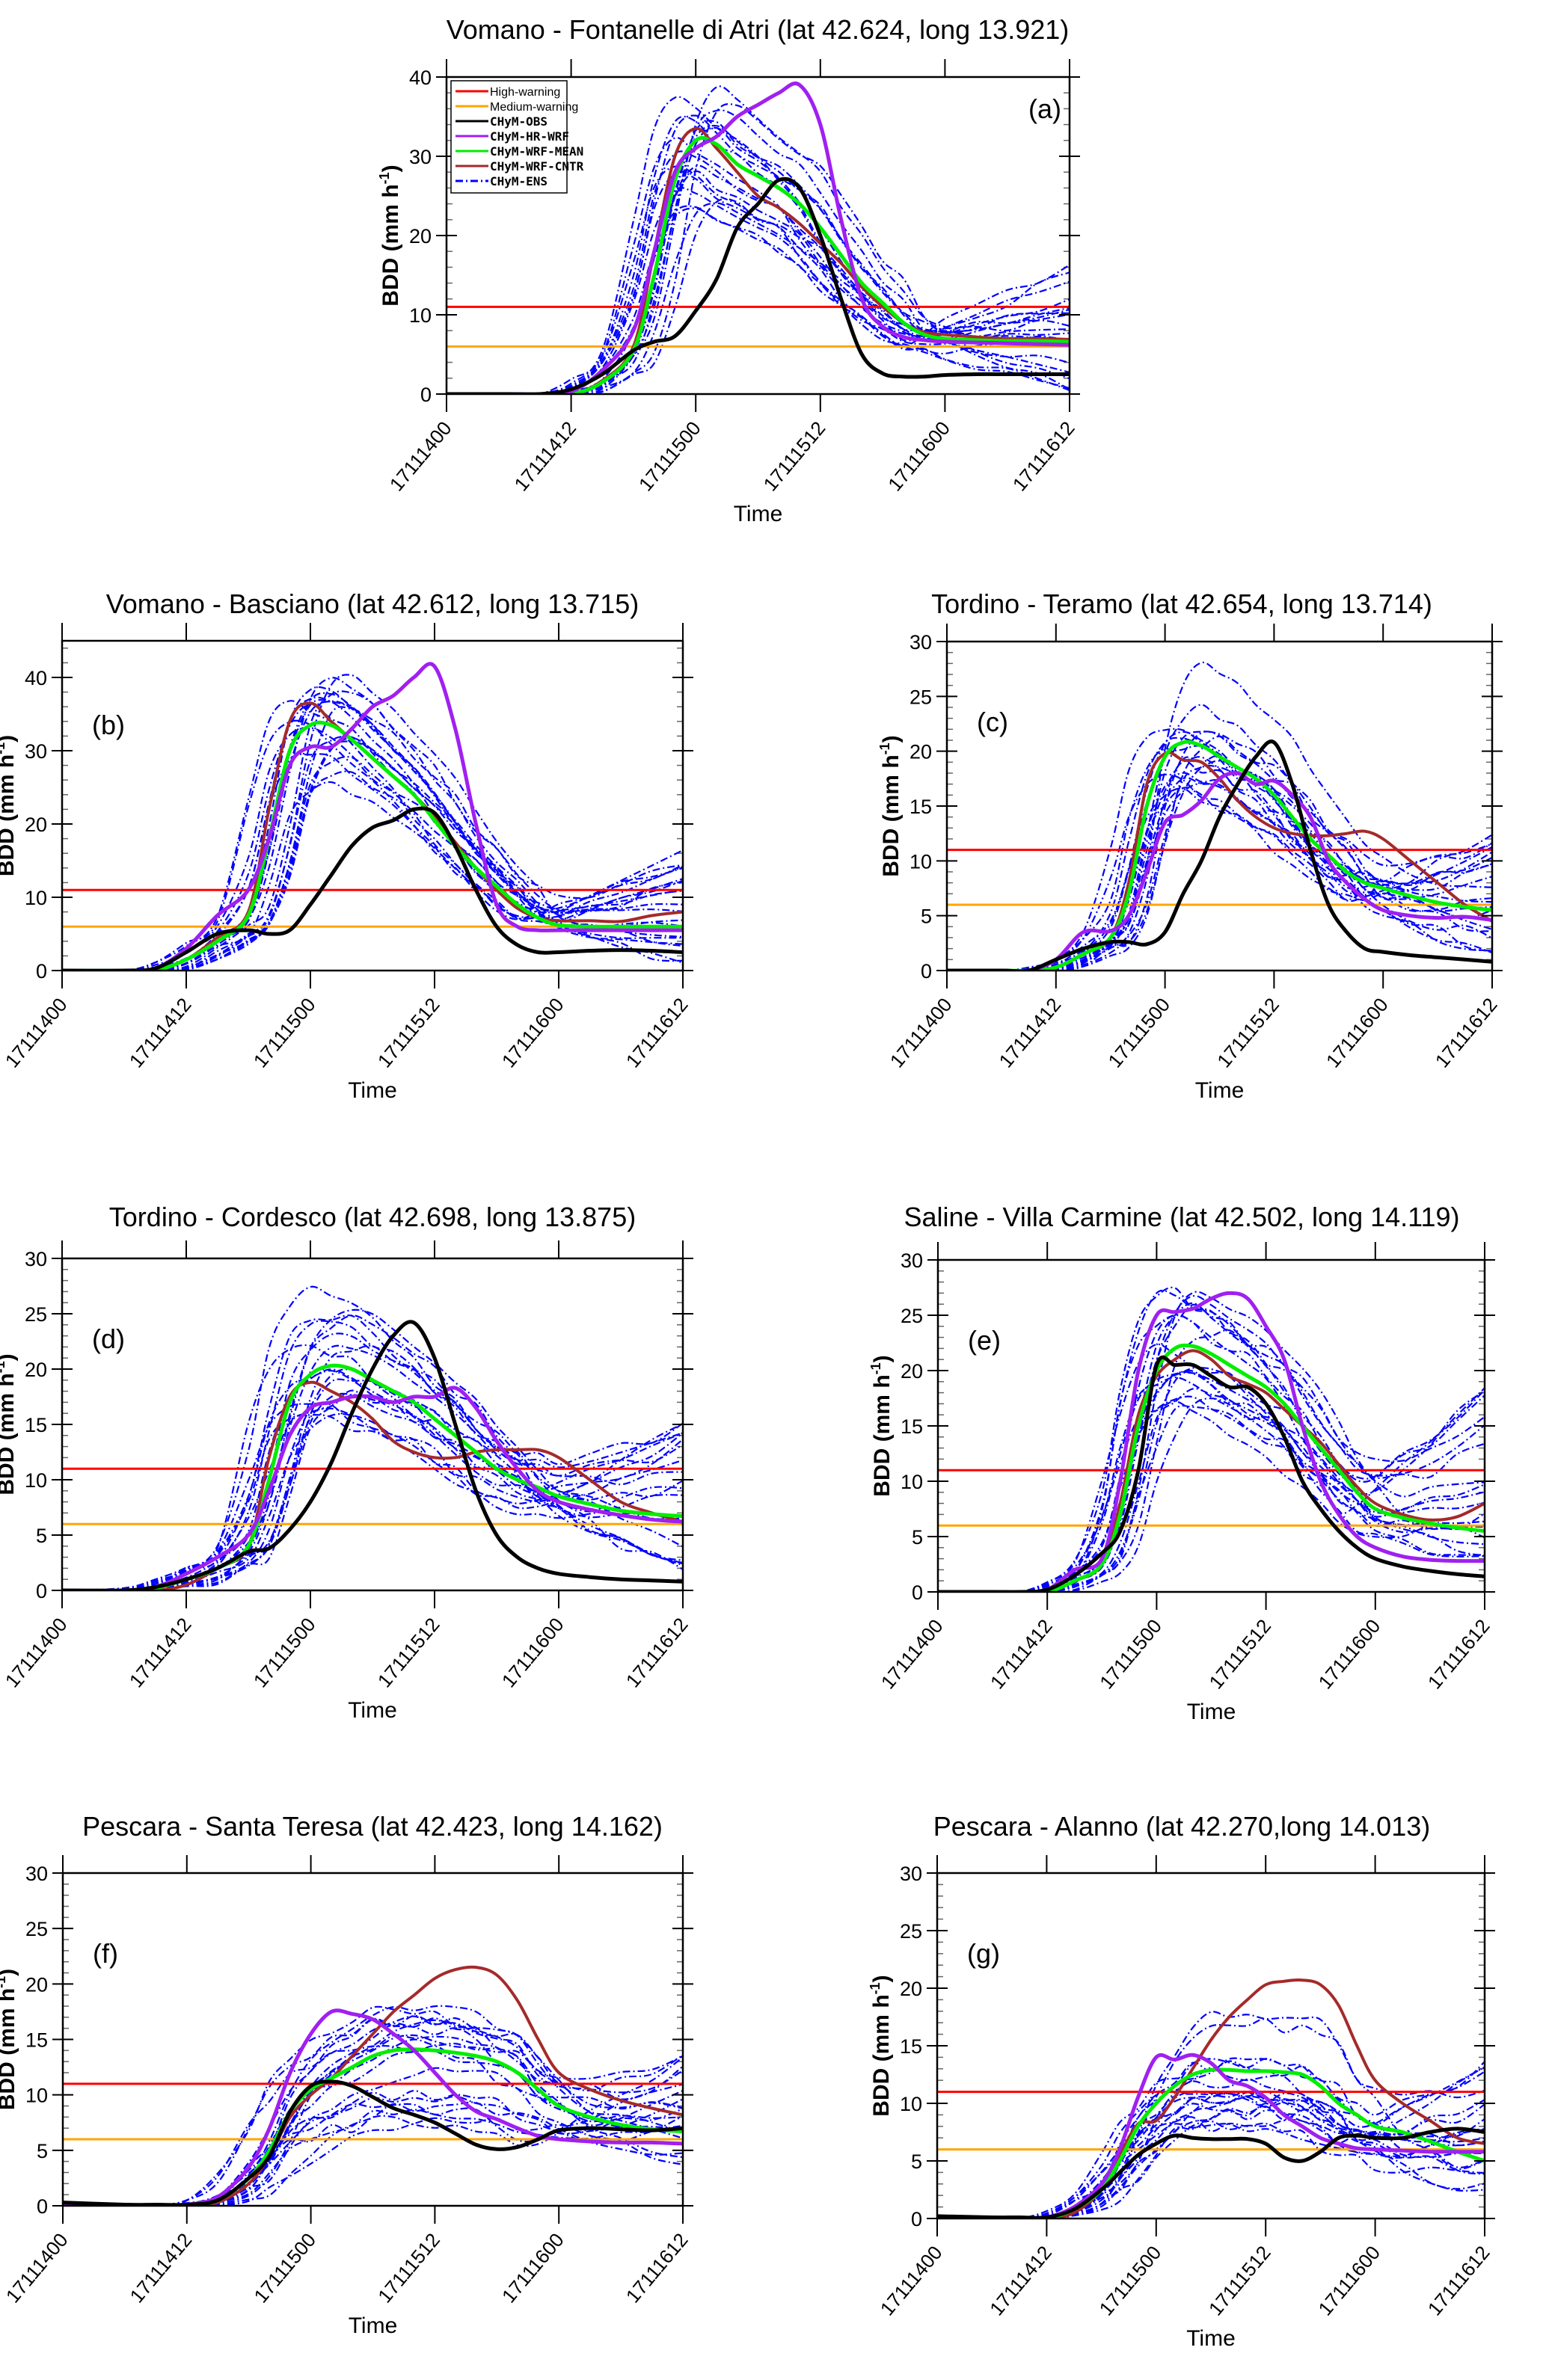  Describe the element at coordinates (109, 725) in the screenshot. I see `panel-tag: (b)` at that location.